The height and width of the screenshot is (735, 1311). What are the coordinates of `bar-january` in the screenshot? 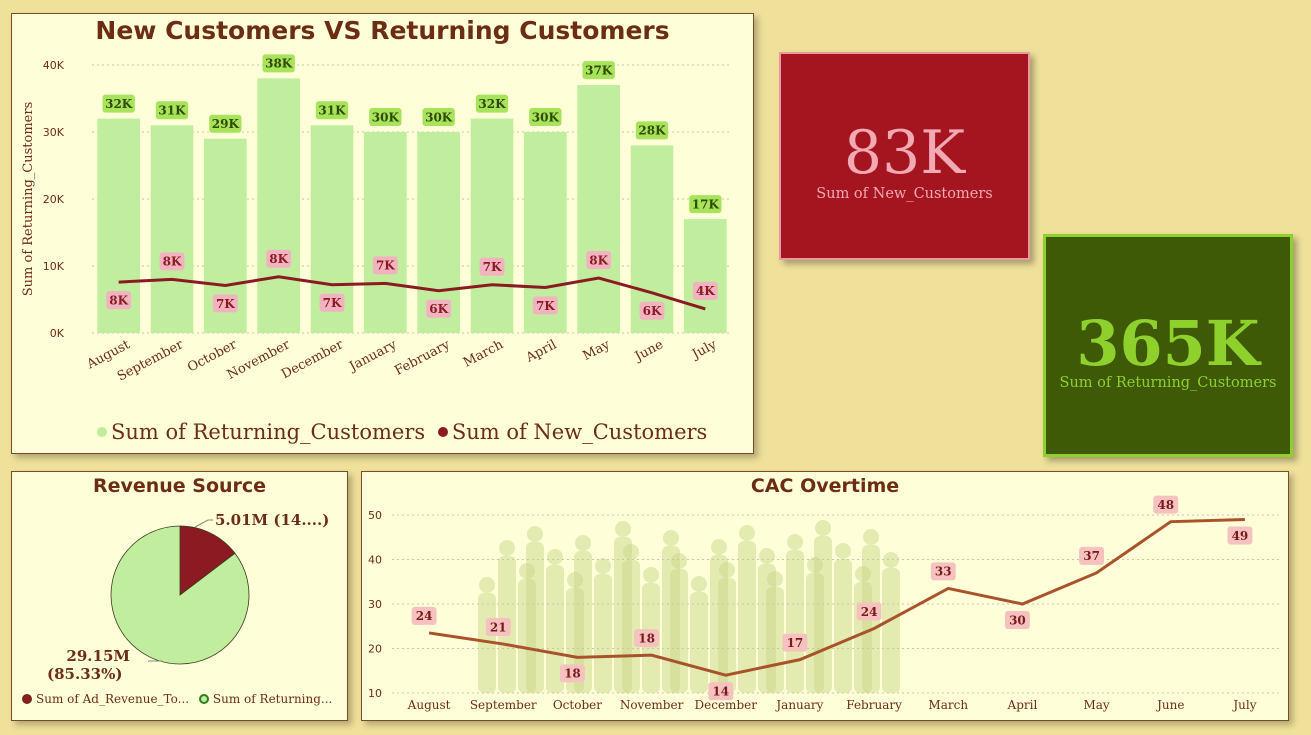 It's located at (385, 232).